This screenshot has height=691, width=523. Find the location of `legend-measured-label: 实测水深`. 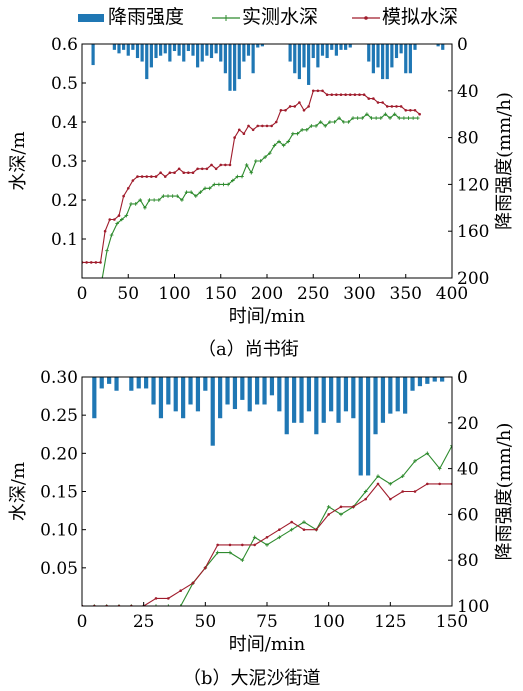

legend-measured-label: 实测水深 is located at coordinates (280, 17).